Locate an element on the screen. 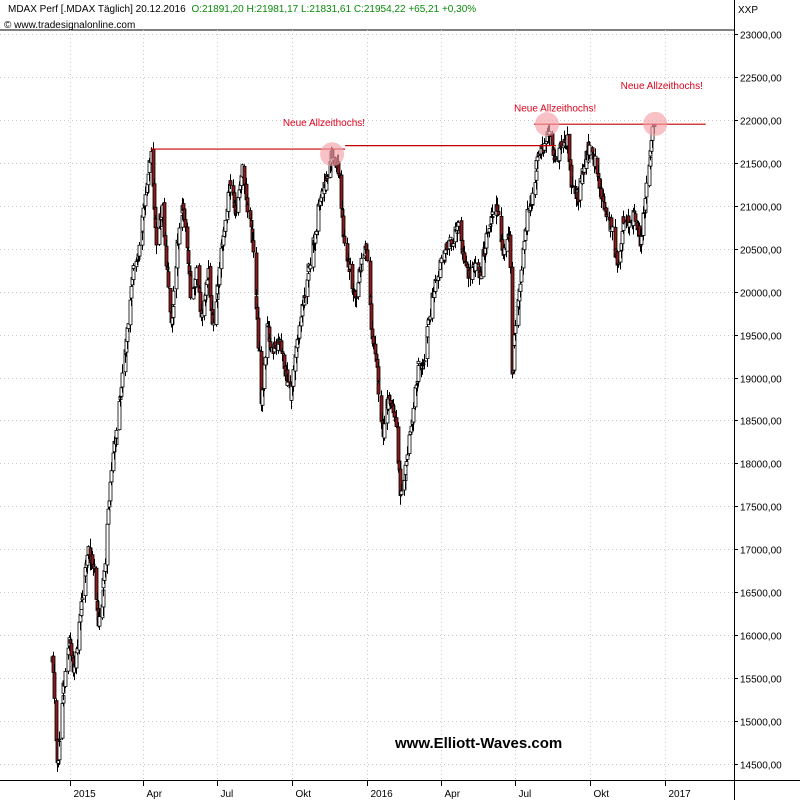 The image size is (800, 800). copyright-icon: © is located at coordinates (8, 25).